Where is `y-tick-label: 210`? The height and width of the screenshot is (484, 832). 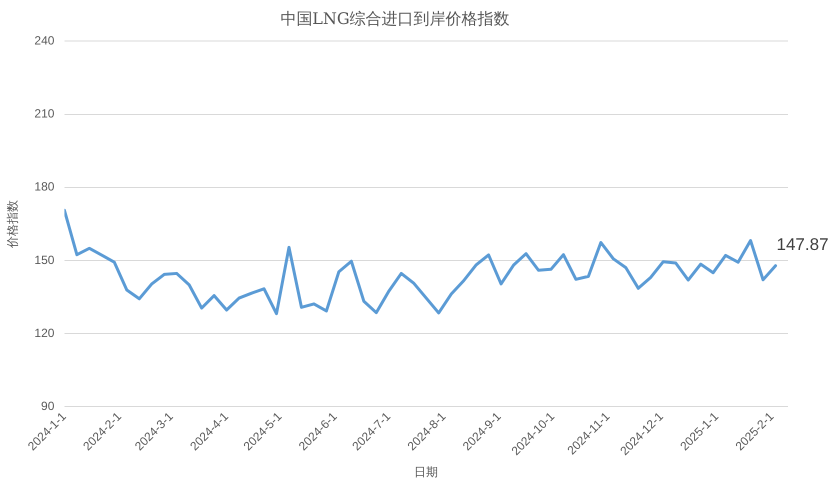 y-tick-label: 210 is located at coordinates (44, 113).